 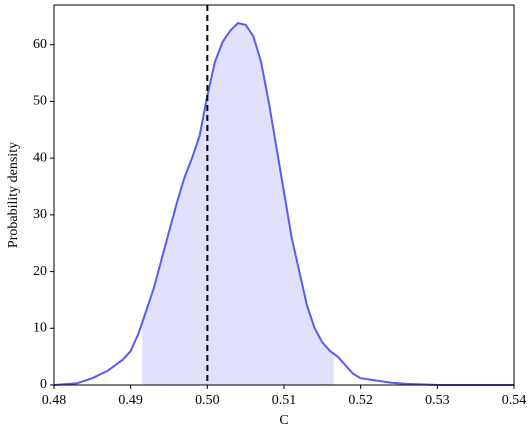 I want to click on y-tick-label: 20, so click(x=40, y=271).